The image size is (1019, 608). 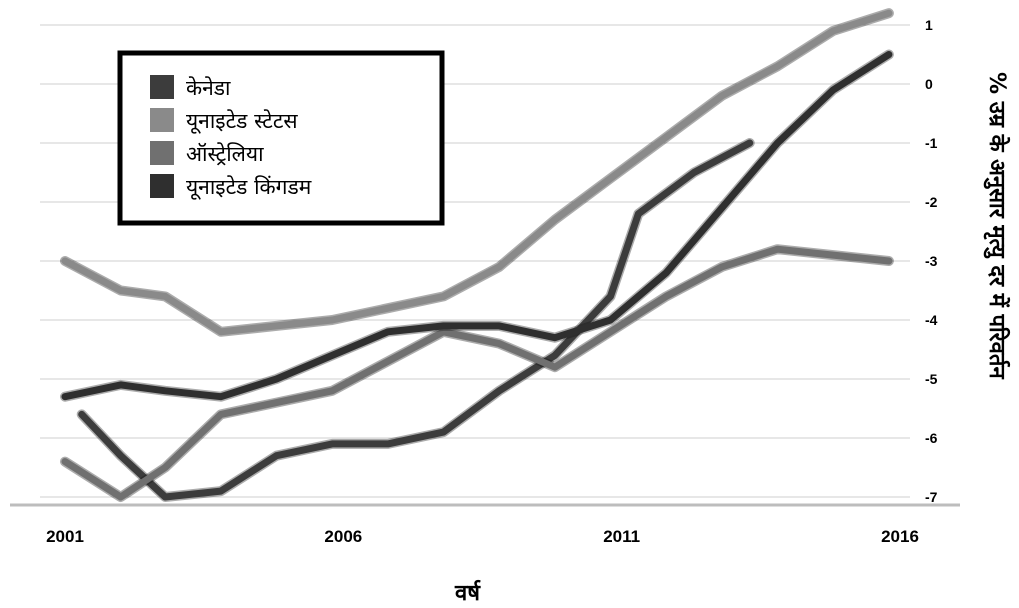 I want to click on y-tick-label: -4, so click(x=931, y=320).